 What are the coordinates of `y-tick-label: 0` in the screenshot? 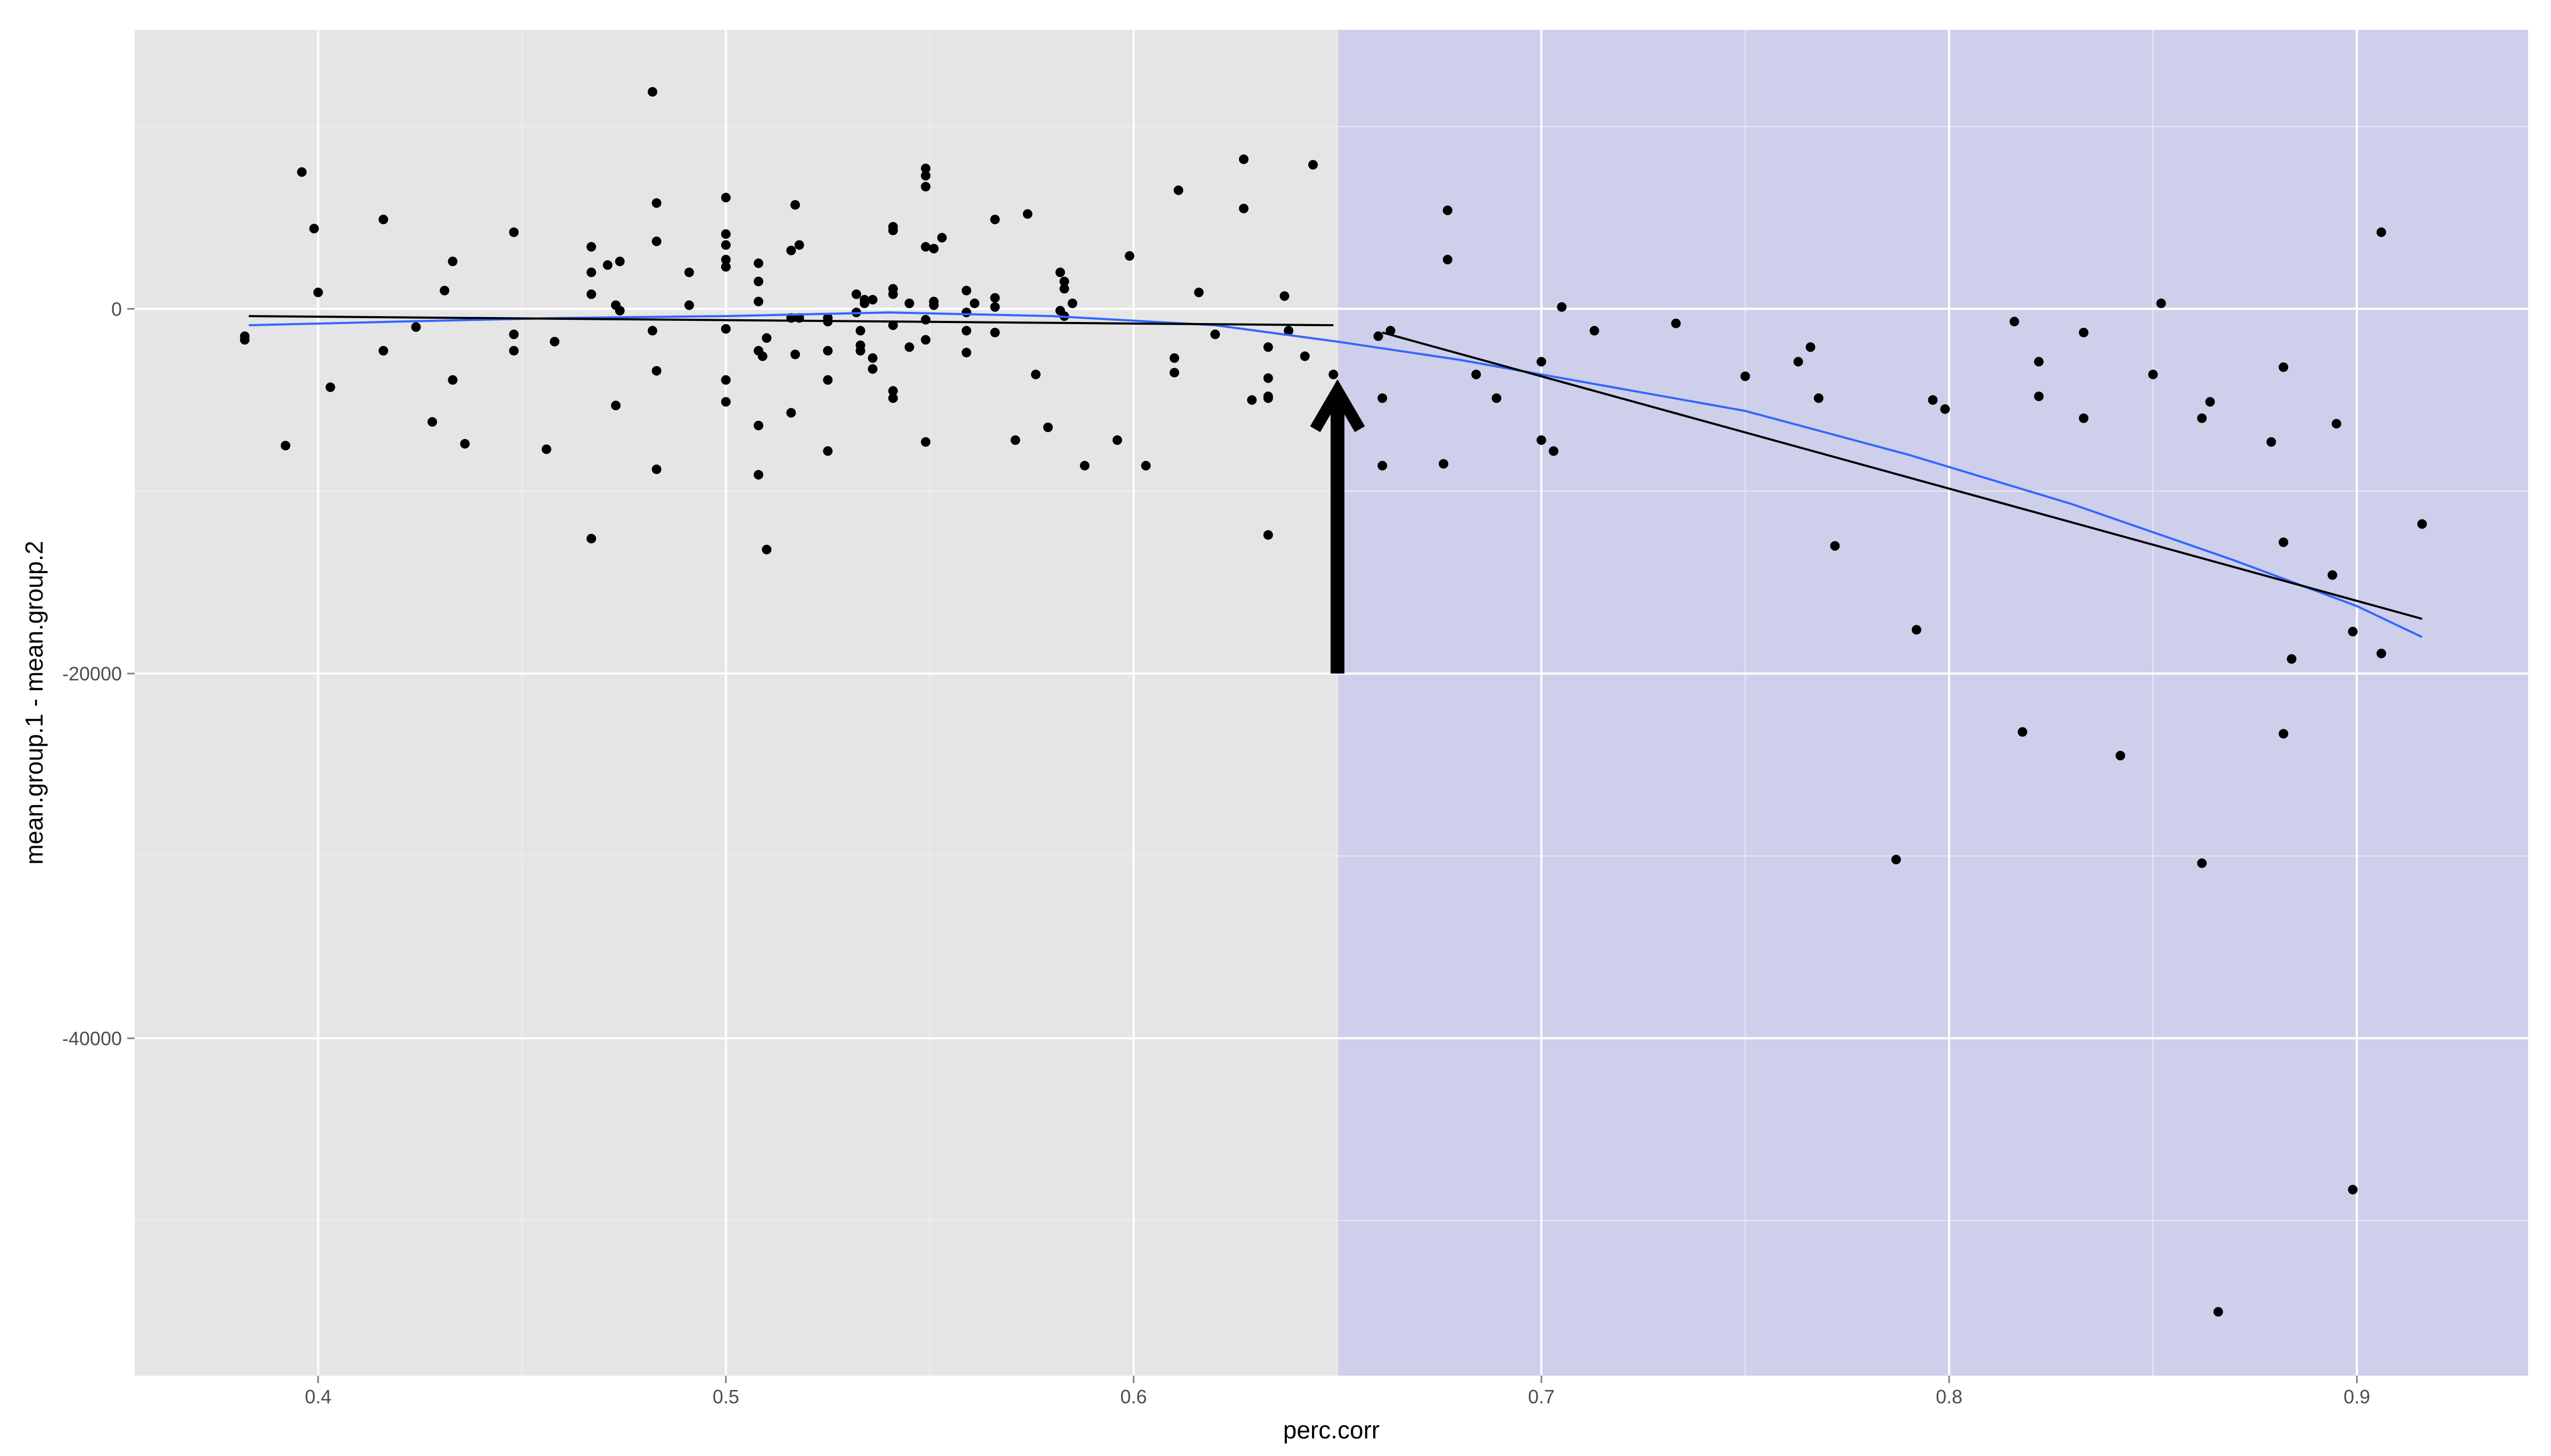 It's located at (116, 309).